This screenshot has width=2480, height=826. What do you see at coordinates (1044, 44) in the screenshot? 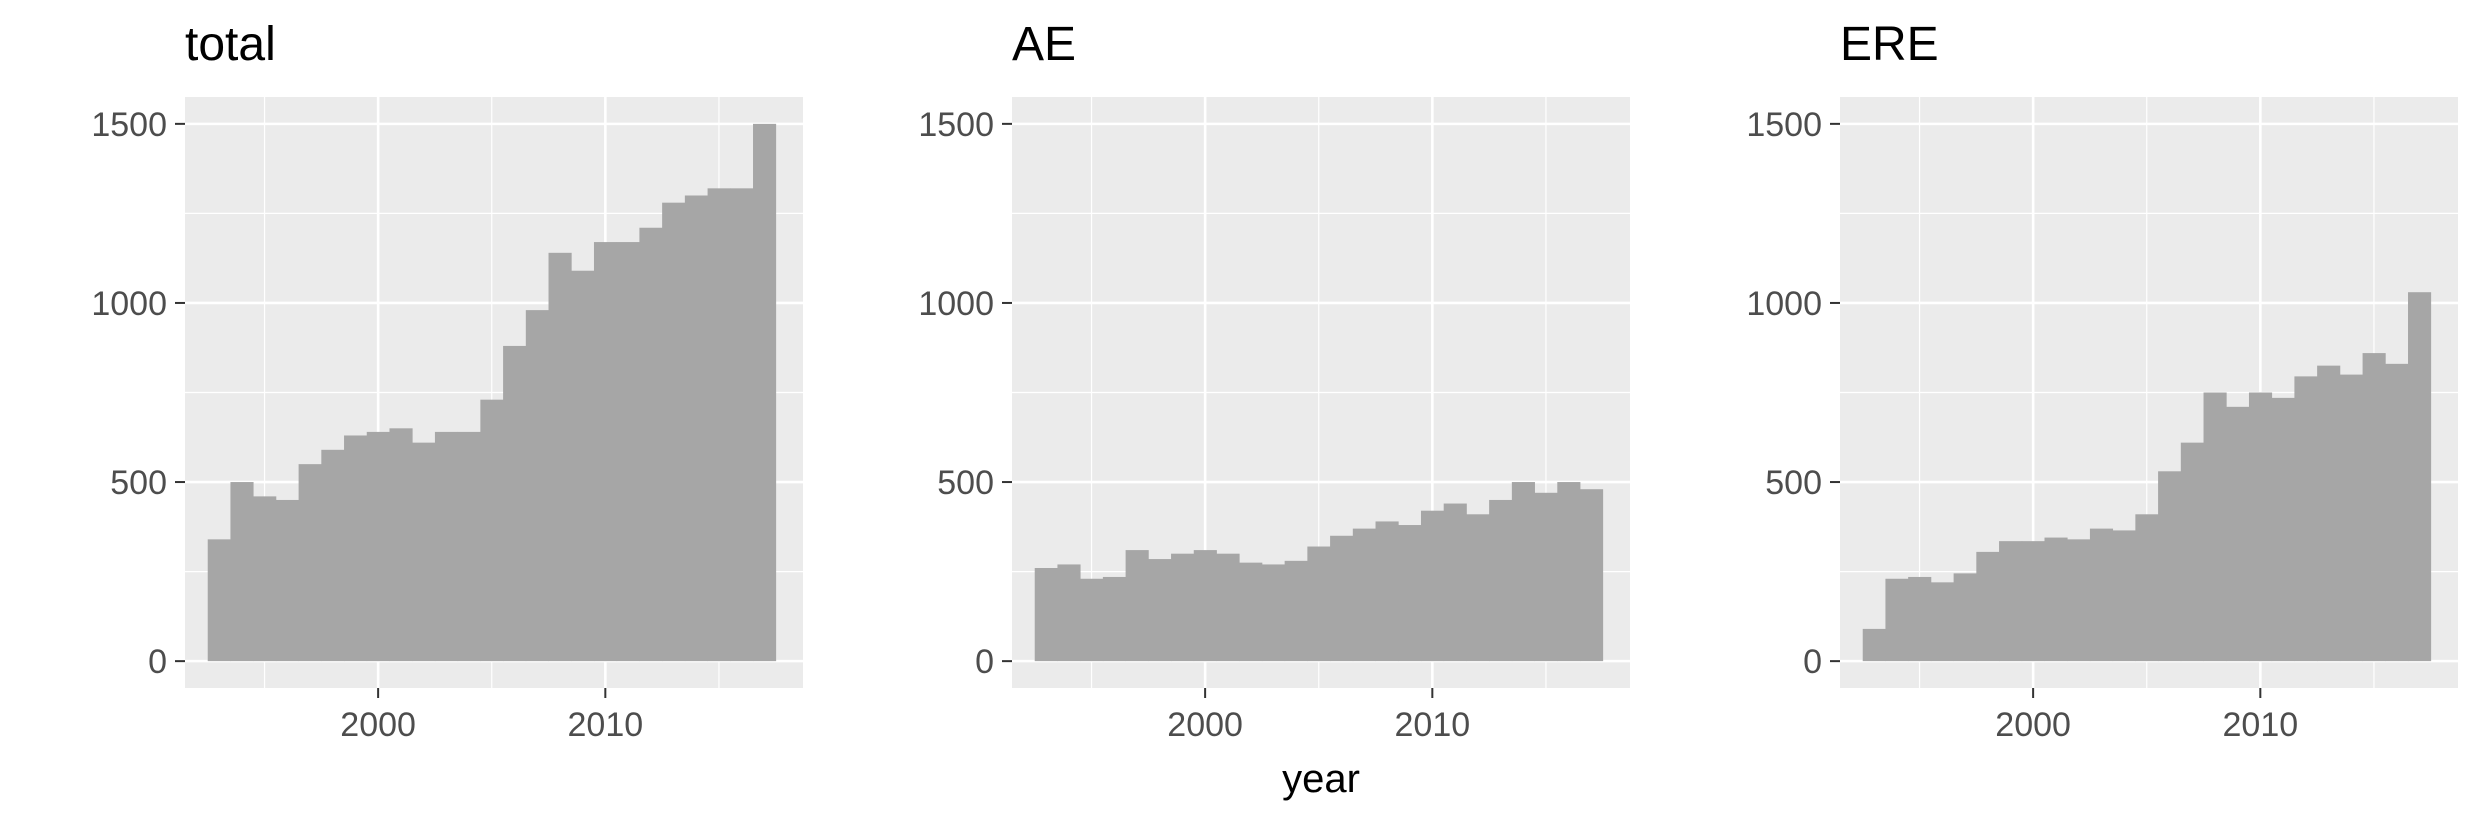
I see `panel-title: AE` at bounding box center [1044, 44].